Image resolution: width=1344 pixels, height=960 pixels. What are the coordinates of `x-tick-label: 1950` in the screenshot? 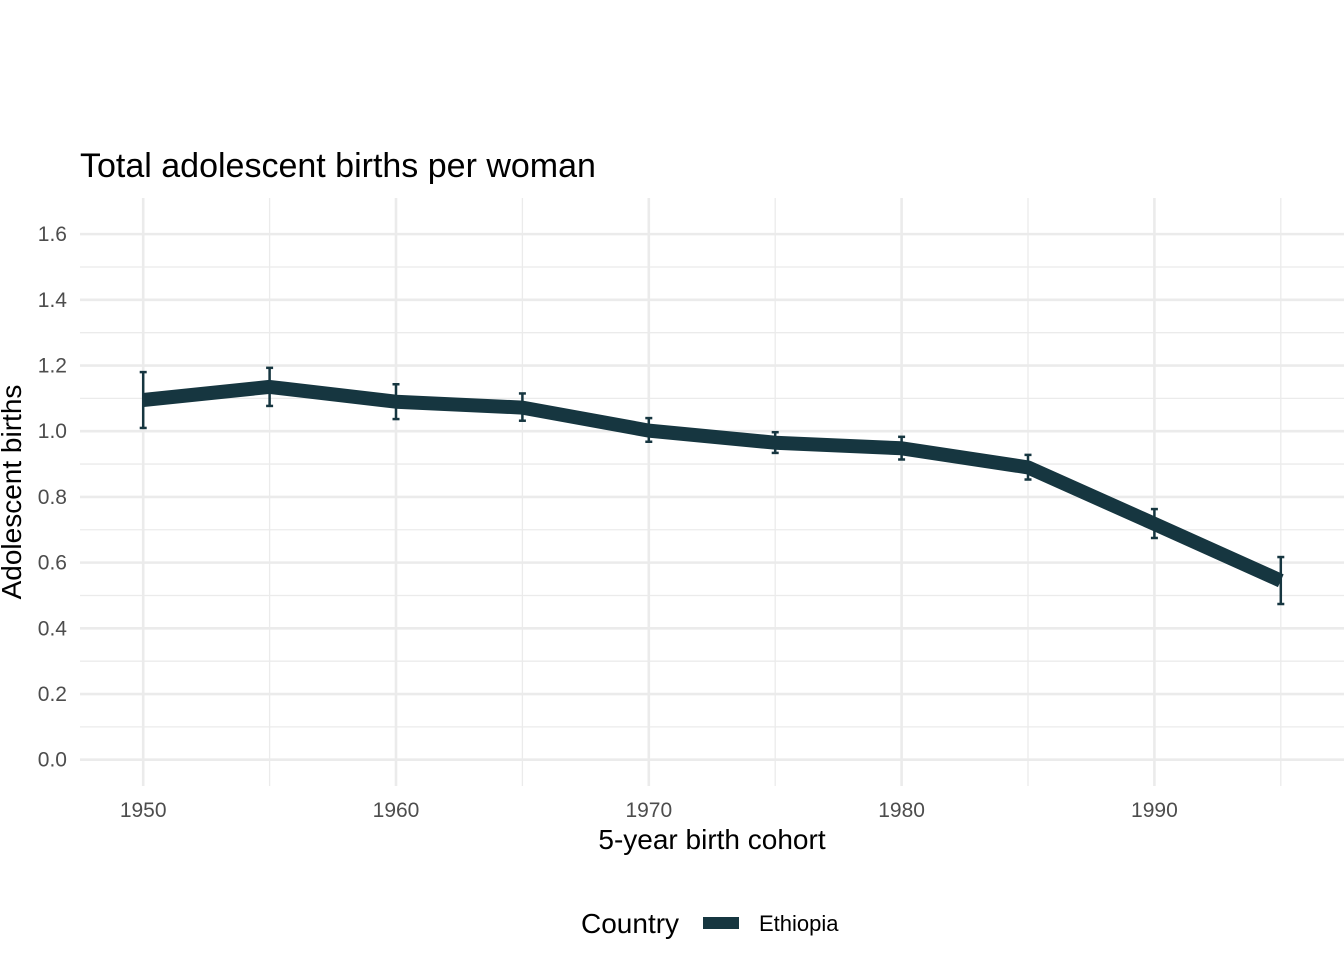 It's located at (143, 810).